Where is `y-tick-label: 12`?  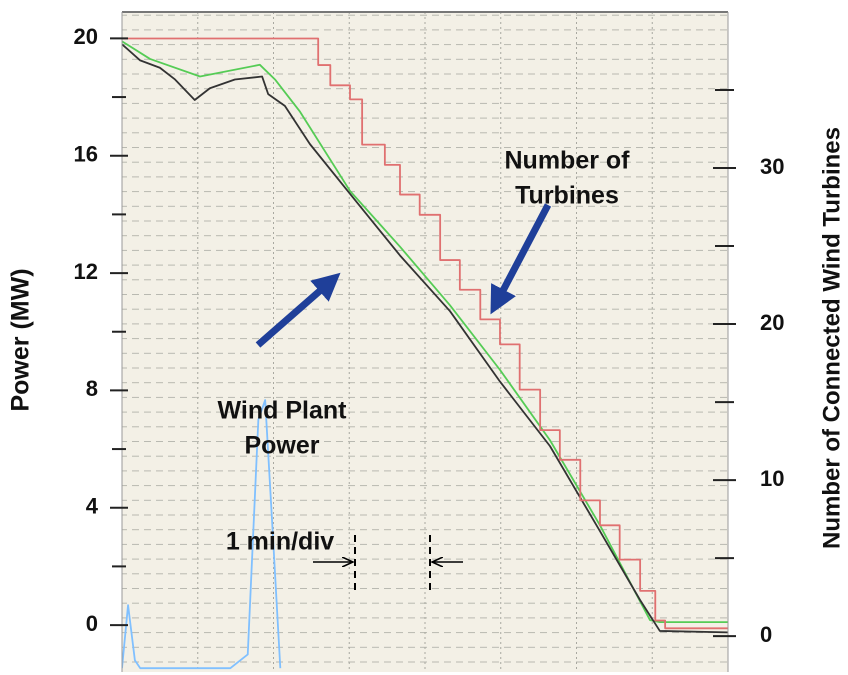 y-tick-label: 12 is located at coordinates (86, 271).